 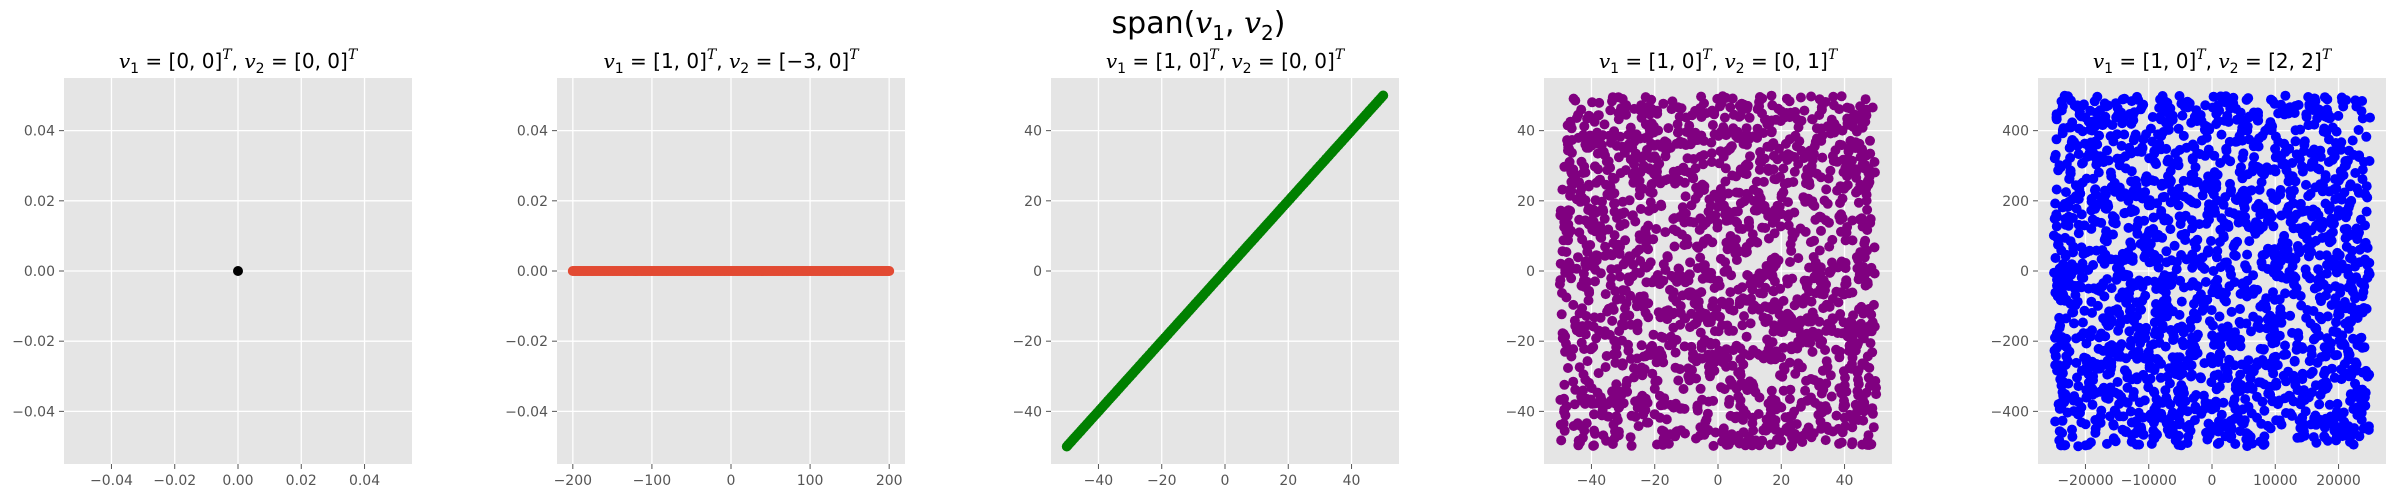 What do you see at coordinates (2015, 202) in the screenshot?
I see `y-tick-label: 200` at bounding box center [2015, 202].